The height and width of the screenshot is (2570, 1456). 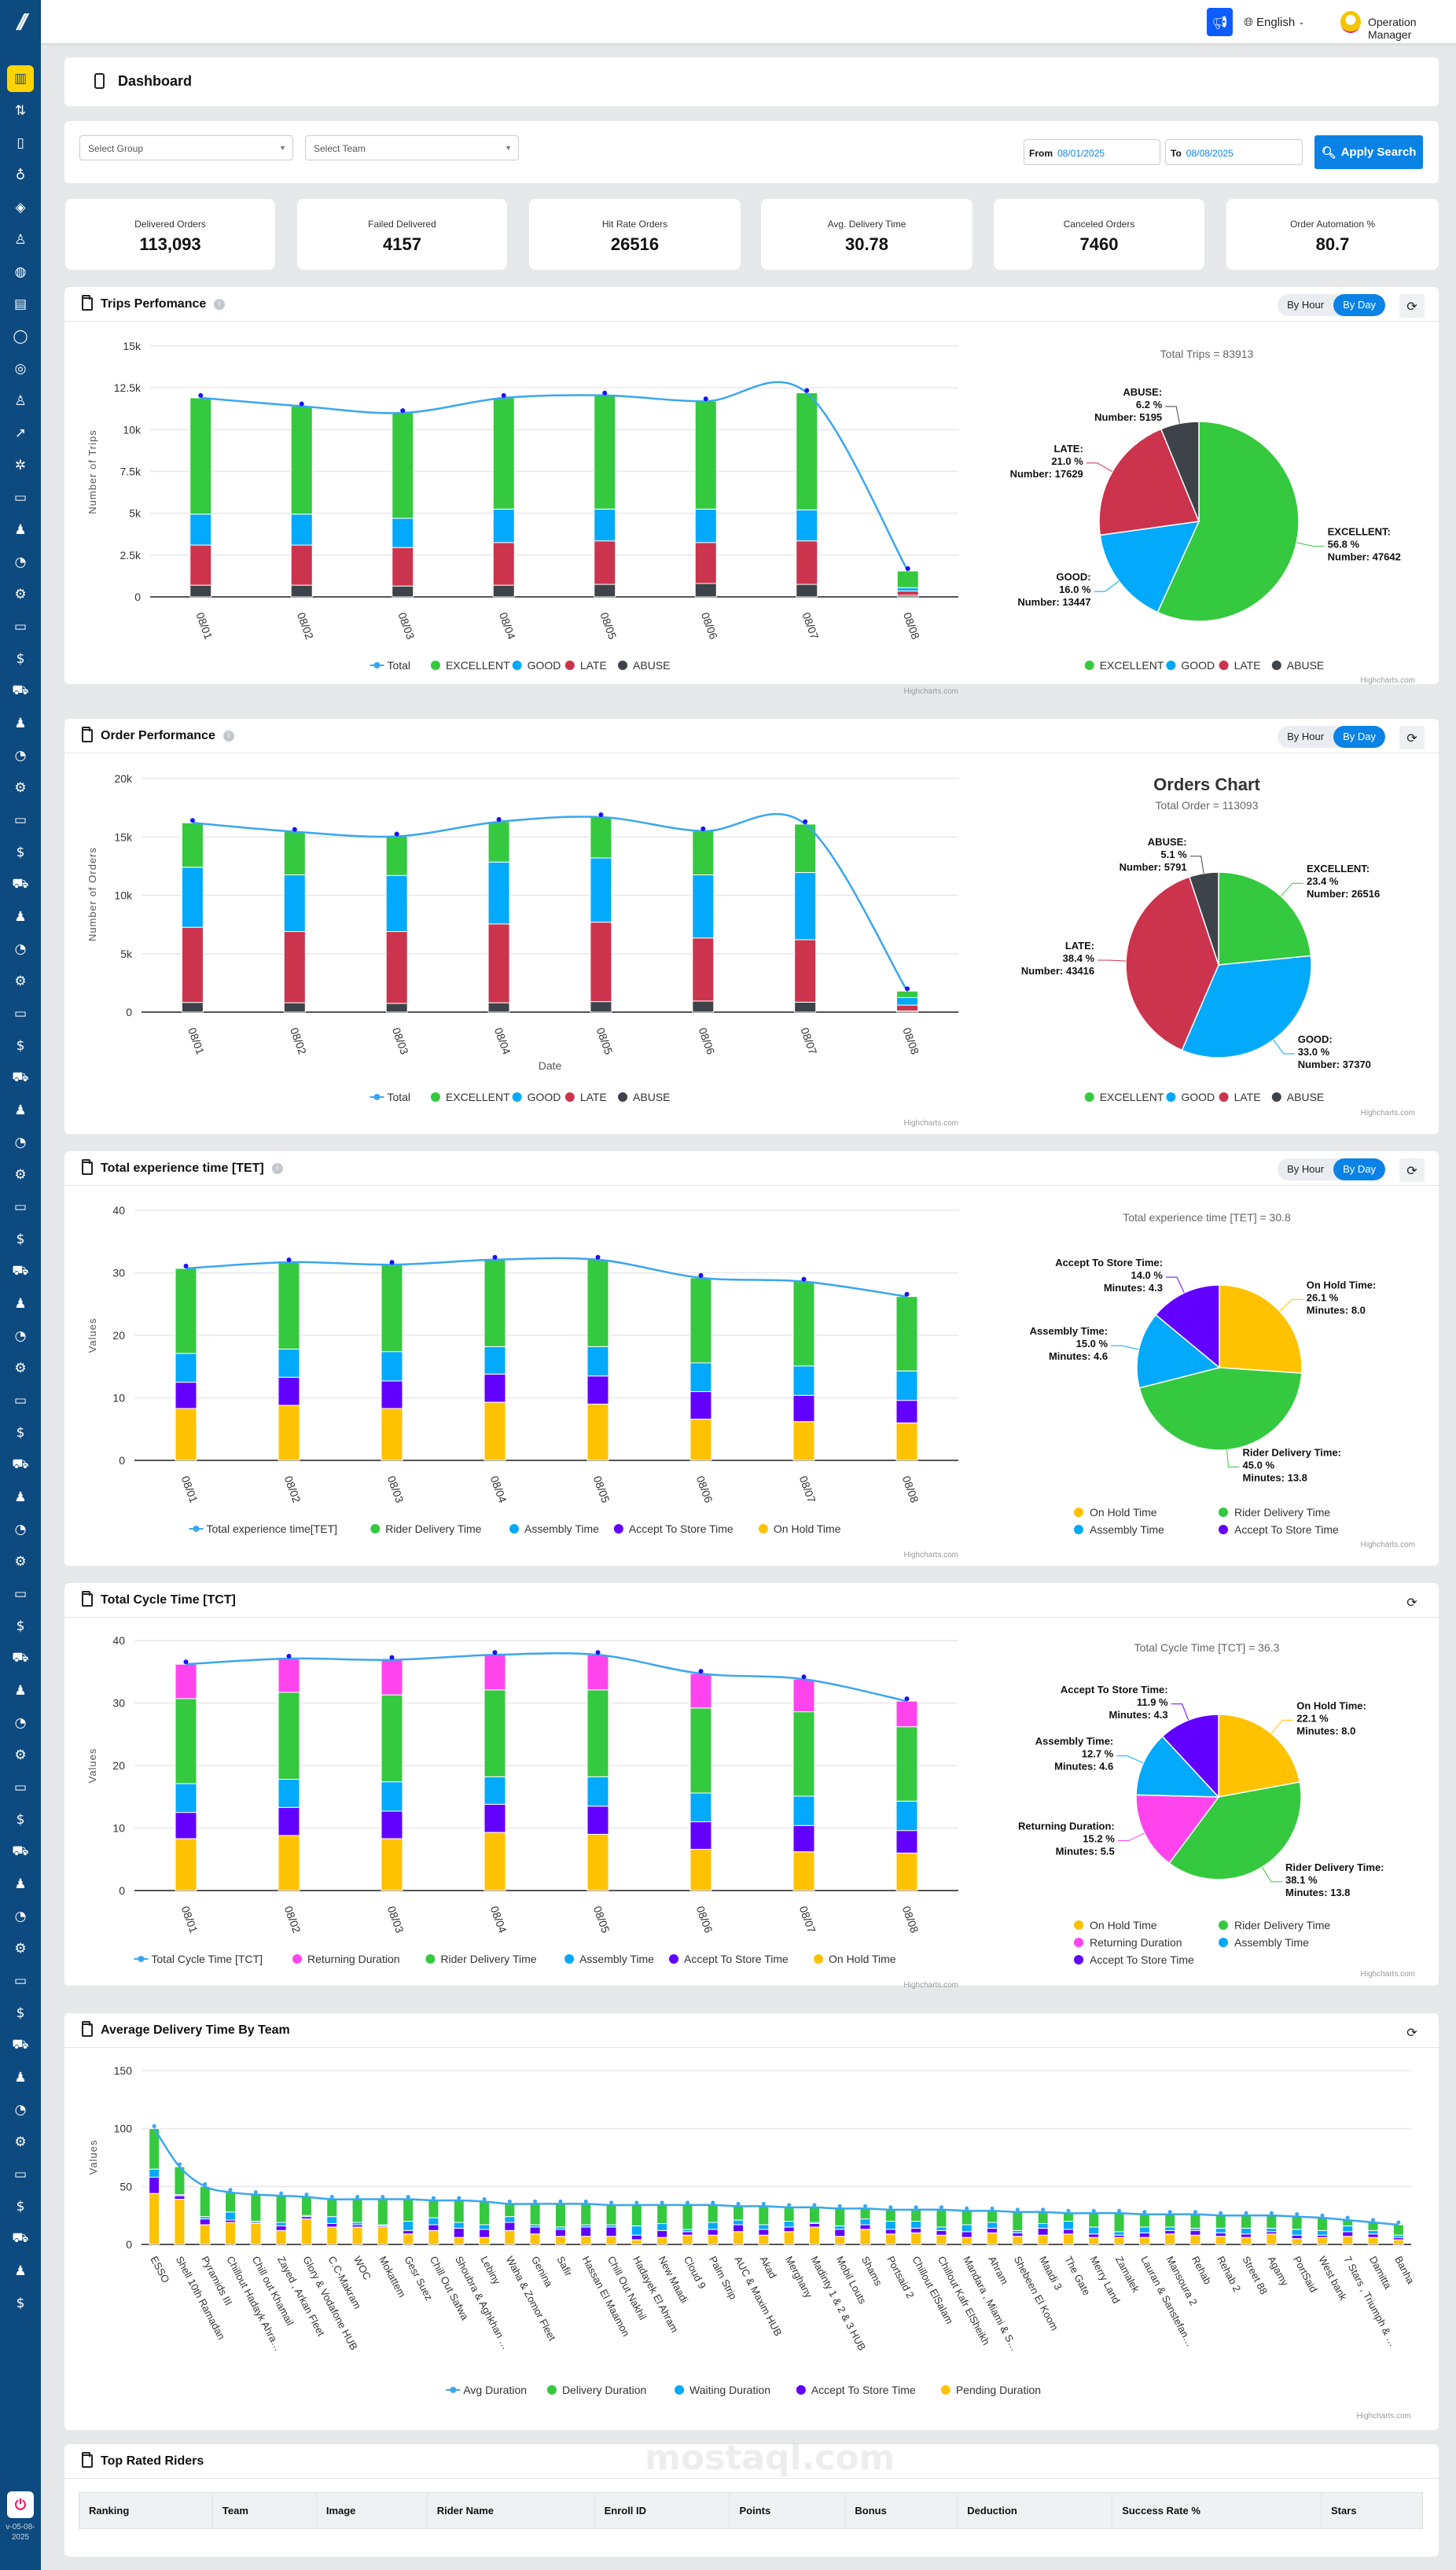 I want to click on sidebar-item-globe: ◍, so click(x=20, y=272).